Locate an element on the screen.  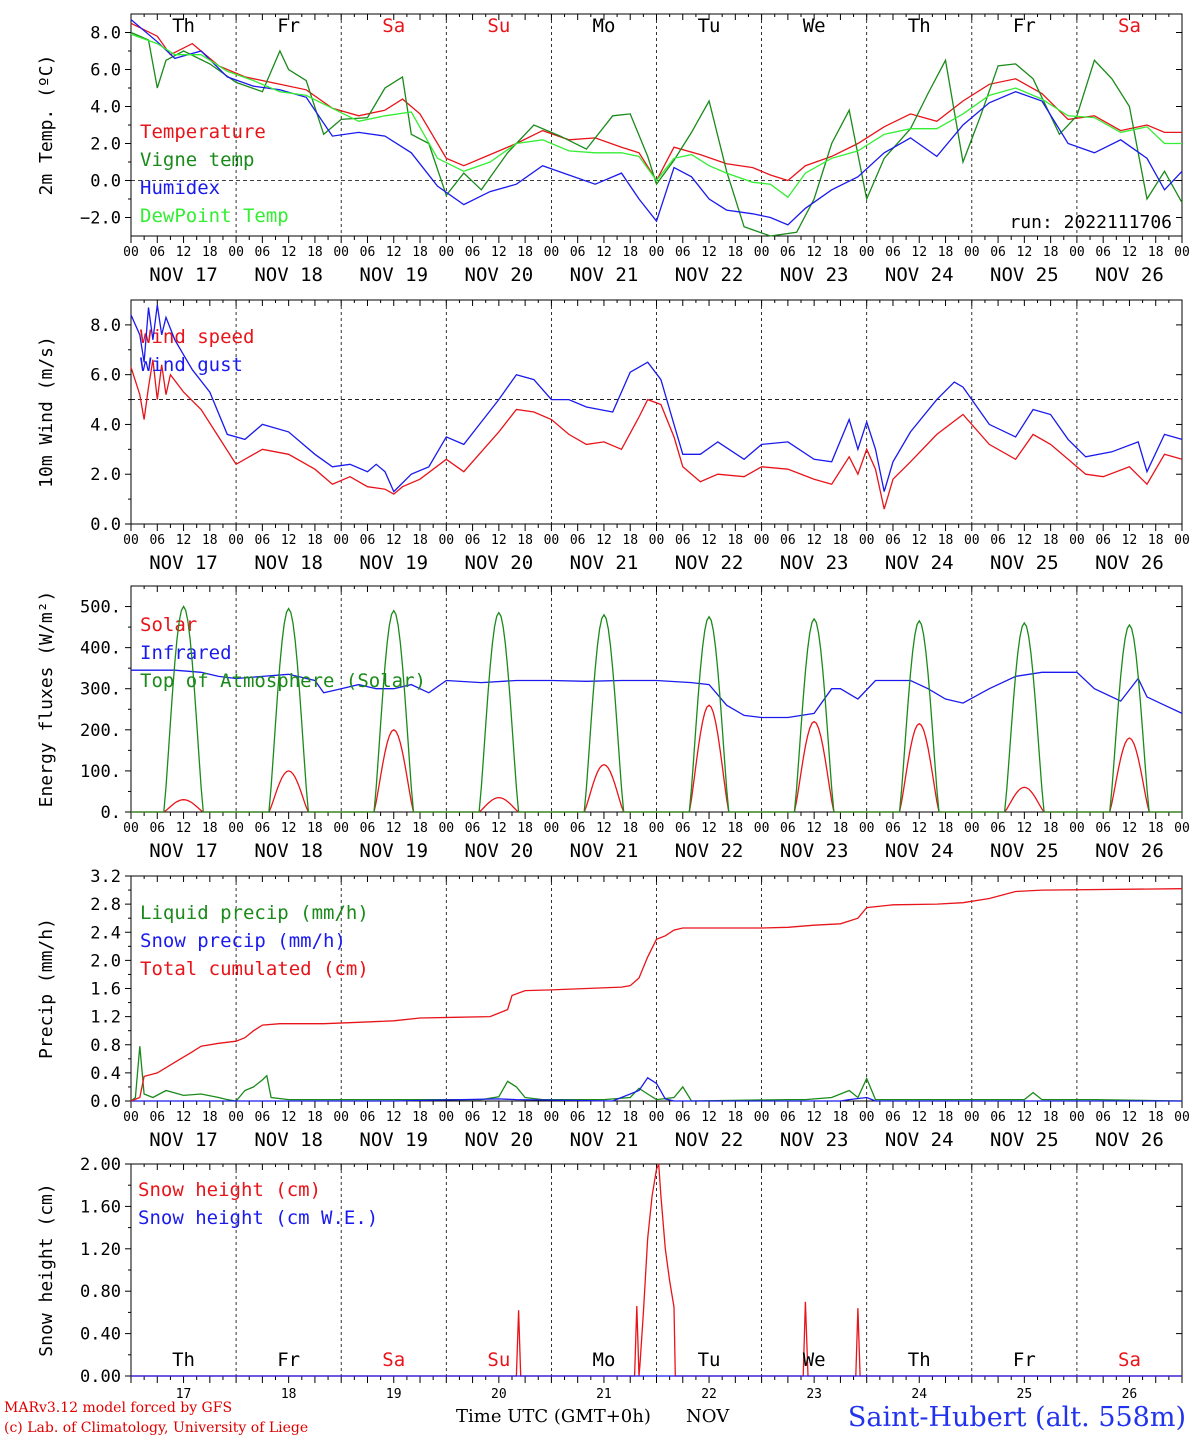
legend-entry: Snow precip (mm/h) is located at coordinates (243, 941).